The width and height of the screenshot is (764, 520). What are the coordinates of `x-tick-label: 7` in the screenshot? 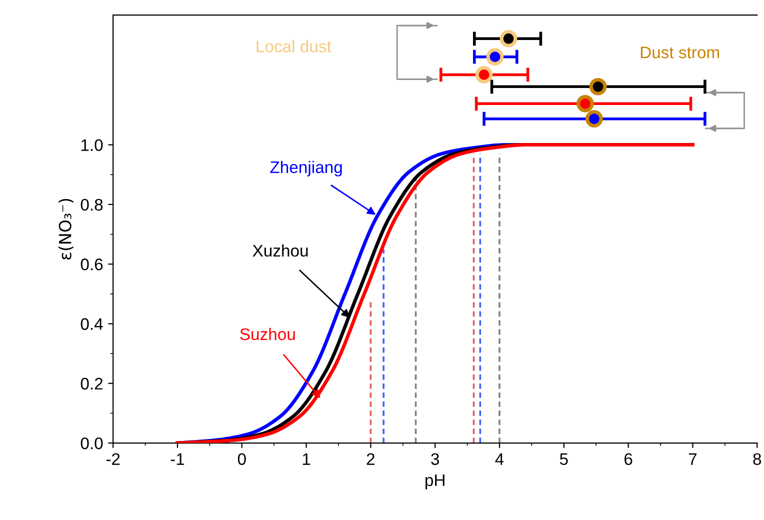 It's located at (692, 459).